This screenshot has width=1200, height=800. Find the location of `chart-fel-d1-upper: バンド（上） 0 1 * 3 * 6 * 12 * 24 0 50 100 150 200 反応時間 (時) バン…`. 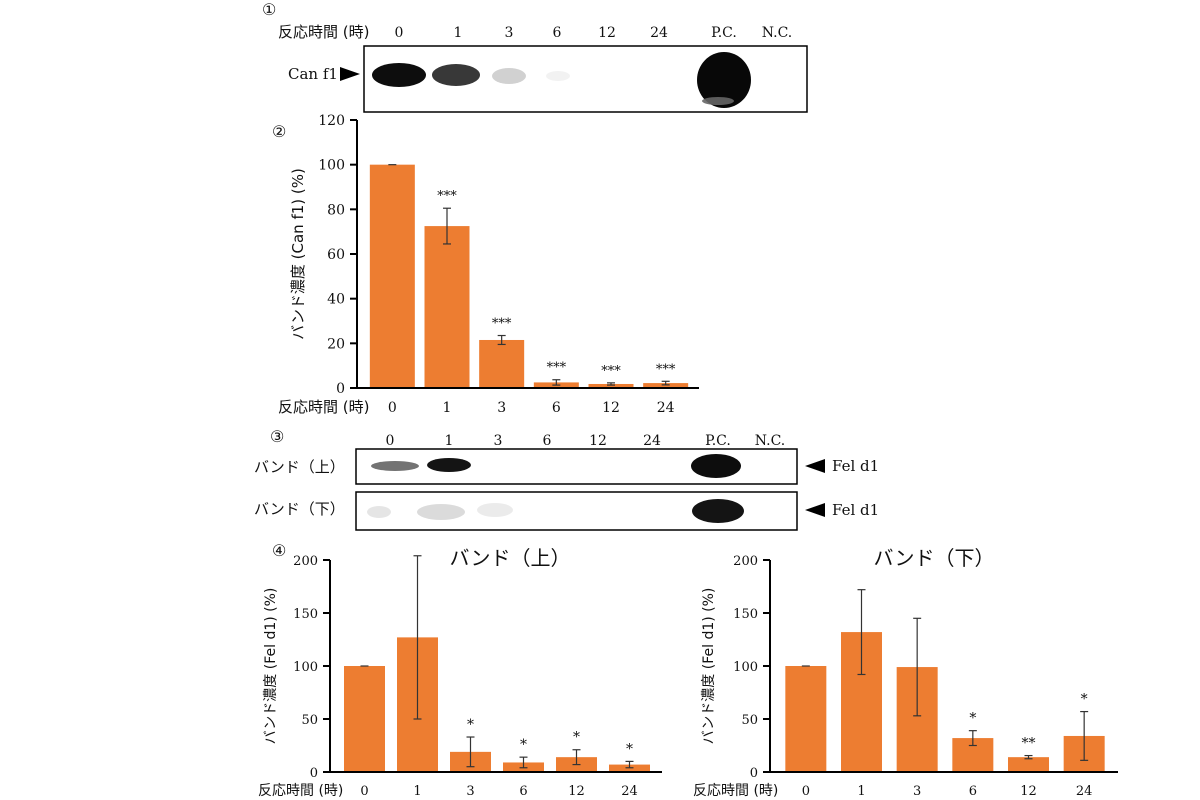

chart-fel-d1-upper: バンド（上） 0 1 * 3 * 6 * 12 * 24 0 50 100 150 200 反応時間 (時) バン… is located at coordinates (460, 672).